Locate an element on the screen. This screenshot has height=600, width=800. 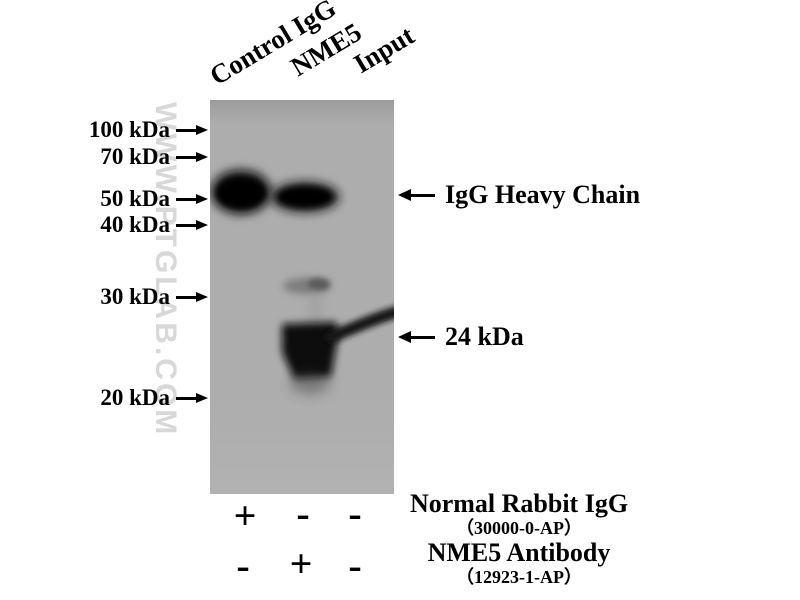
band-igg-hc-lane1-core is located at coordinates (241, 193).